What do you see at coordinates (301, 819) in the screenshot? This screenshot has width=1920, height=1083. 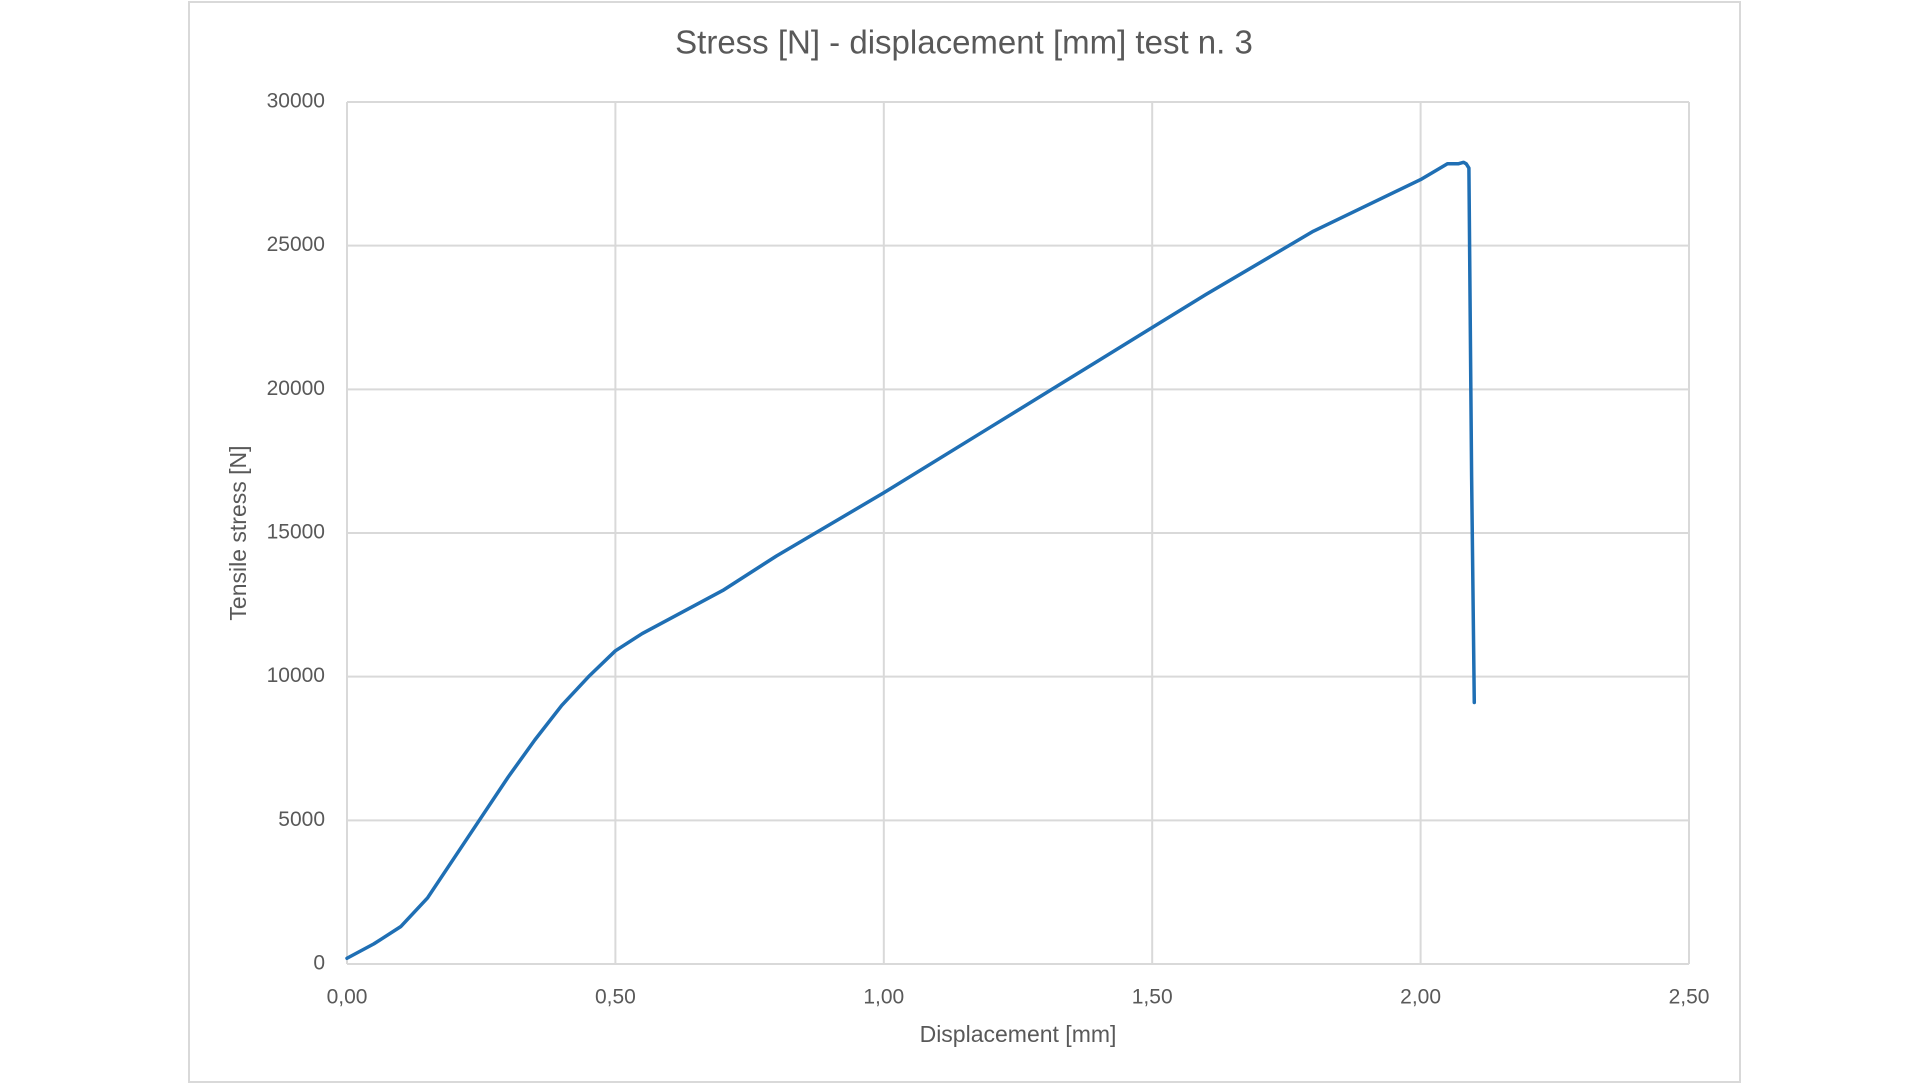 I see `y-tick-label: 5000` at bounding box center [301, 819].